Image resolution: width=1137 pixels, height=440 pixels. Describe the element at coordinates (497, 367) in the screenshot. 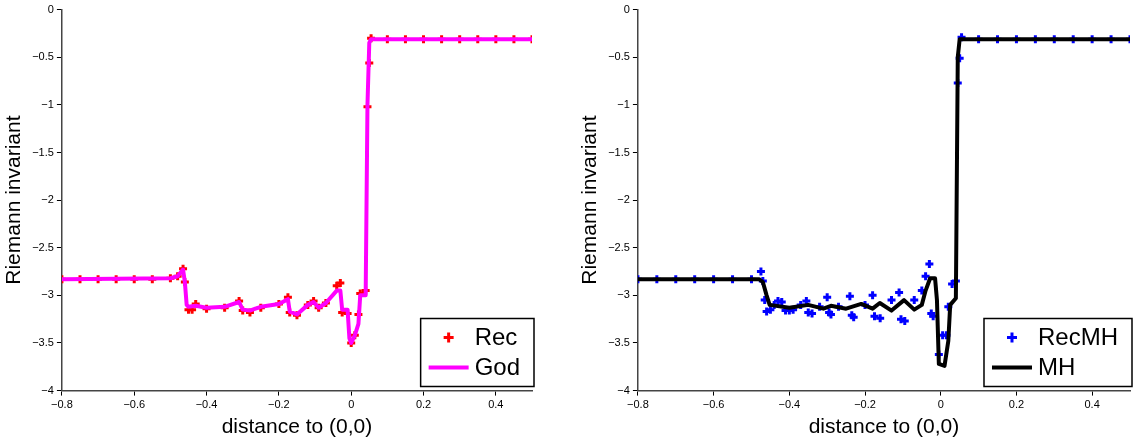

I see `legend-label: God` at that location.